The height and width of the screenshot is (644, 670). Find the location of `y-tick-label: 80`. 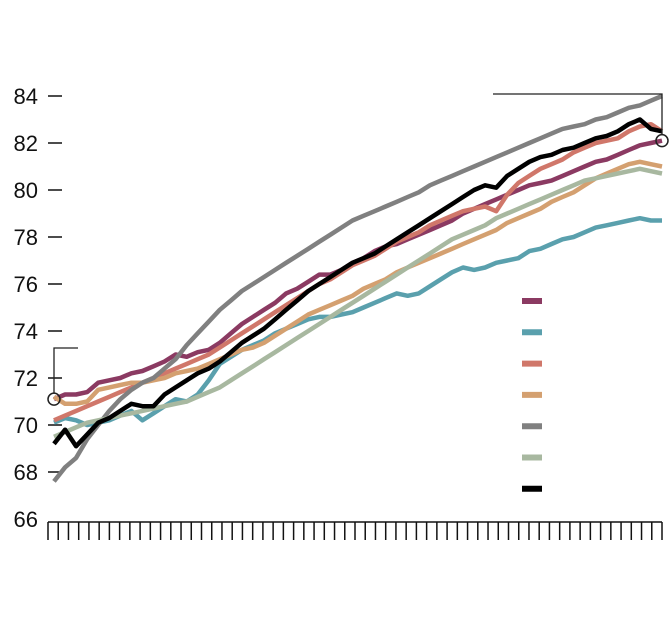

y-tick-label: 80 is located at coordinates (26, 190).